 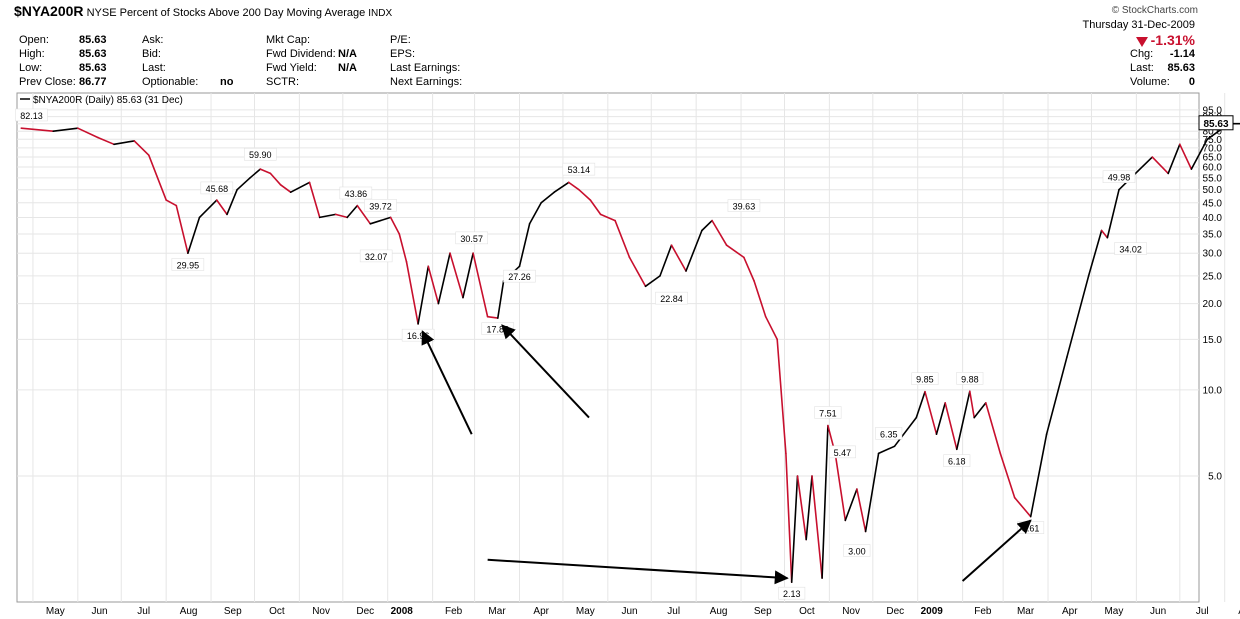 I want to click on quote-col-earn: P/E: EPS: Last Earnings: Next Earnings:, so click(x=426, y=62).